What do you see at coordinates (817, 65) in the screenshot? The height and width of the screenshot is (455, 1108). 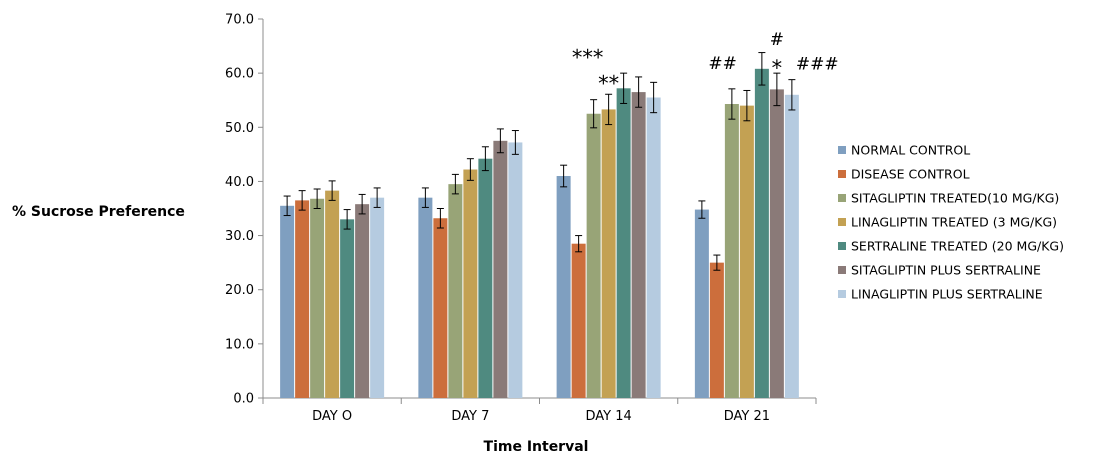 I see `significance-marker: ###` at bounding box center [817, 65].